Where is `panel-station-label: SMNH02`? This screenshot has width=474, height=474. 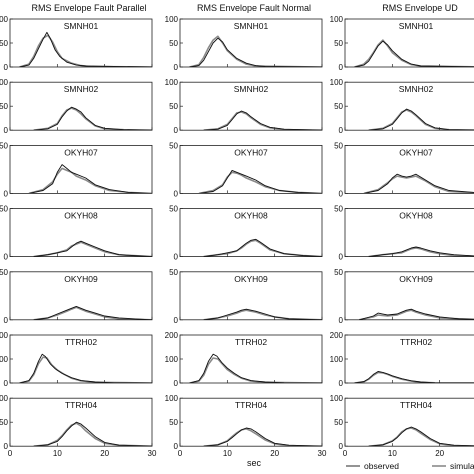
panel-station-label: SMNH02 is located at coordinates (81, 89).